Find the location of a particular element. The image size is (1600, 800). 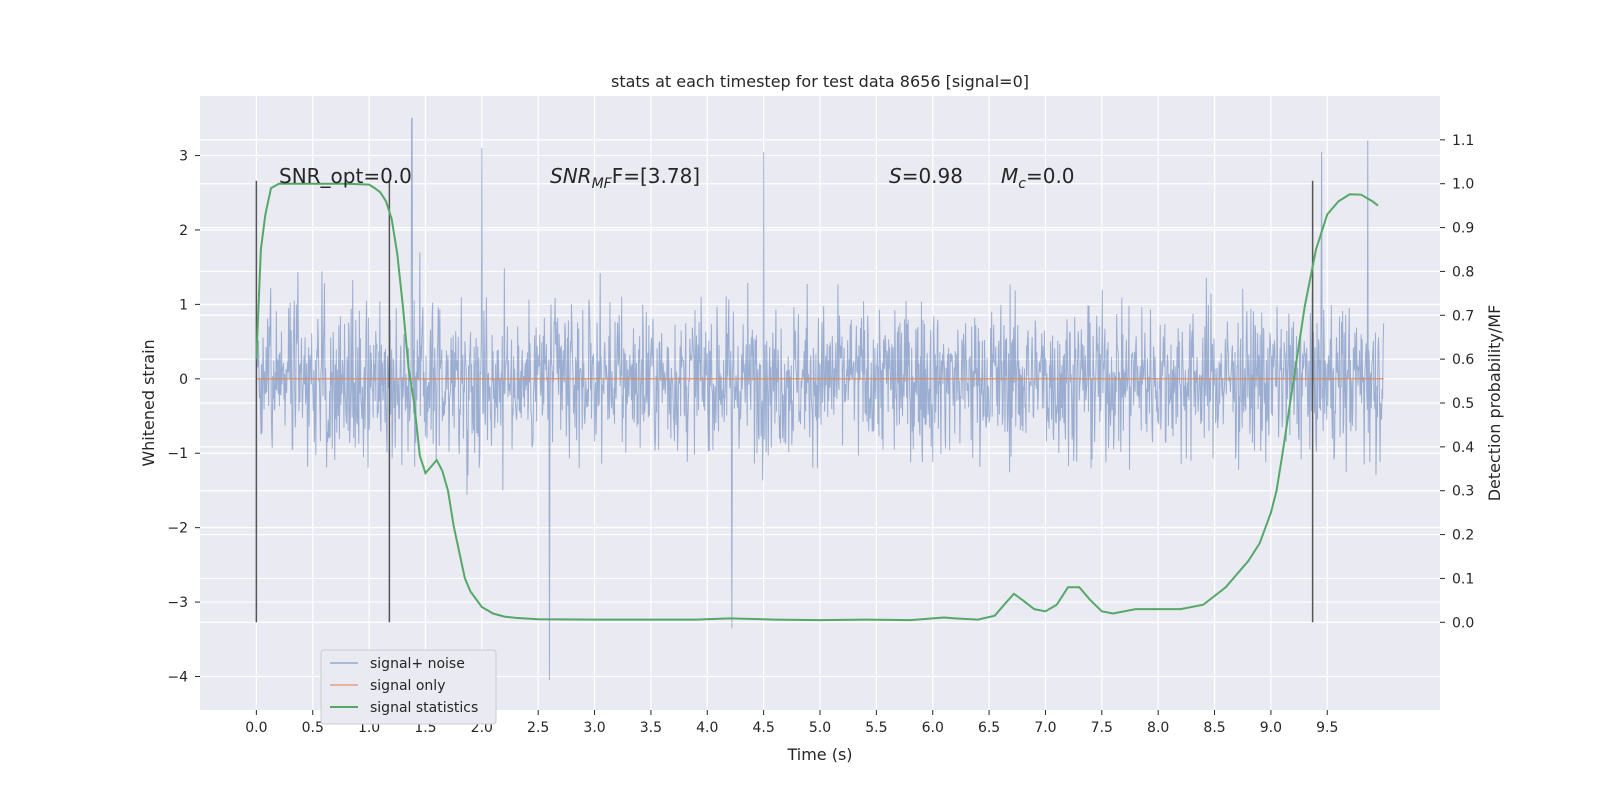

x-tick-label: 8.0 is located at coordinates (1158, 728).